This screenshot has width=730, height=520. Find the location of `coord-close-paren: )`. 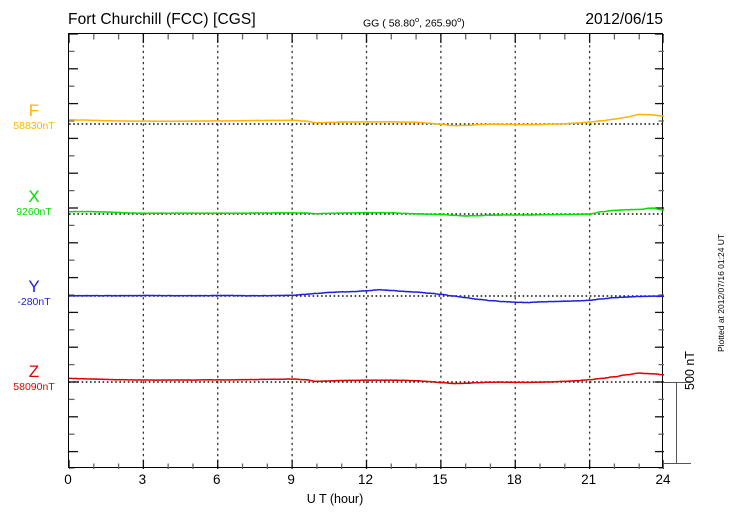

coord-close-paren: ) is located at coordinates (463, 23).